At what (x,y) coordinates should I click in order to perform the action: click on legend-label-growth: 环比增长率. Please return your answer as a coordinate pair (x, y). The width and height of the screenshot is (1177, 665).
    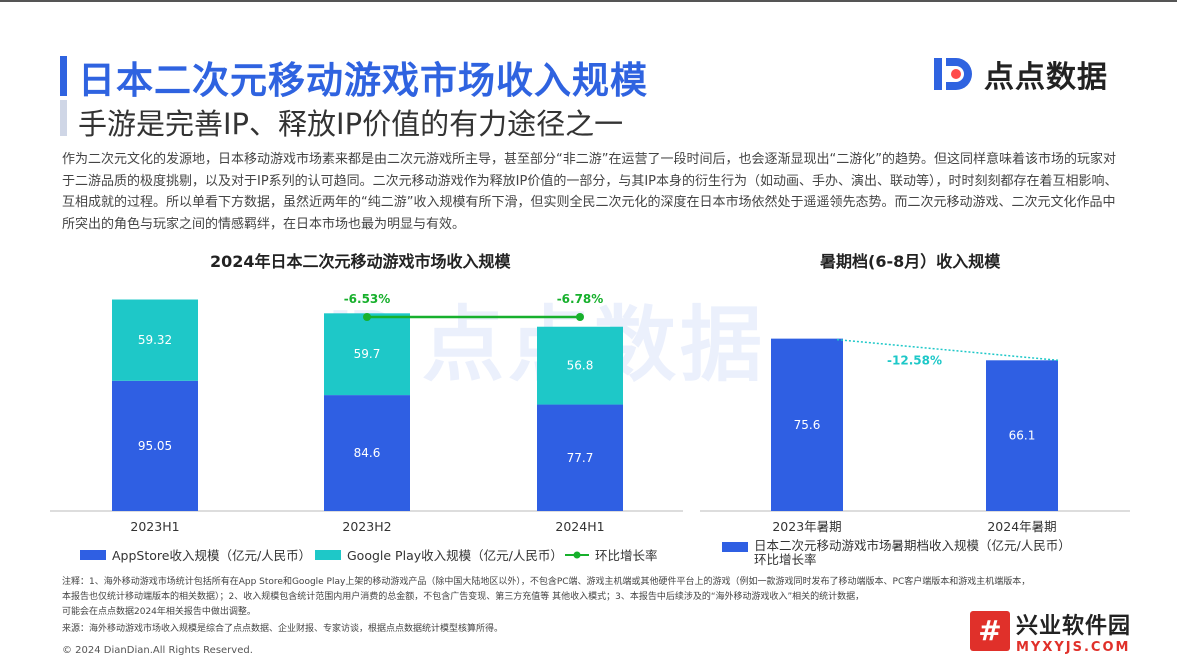
    Looking at the image, I should click on (626, 555).